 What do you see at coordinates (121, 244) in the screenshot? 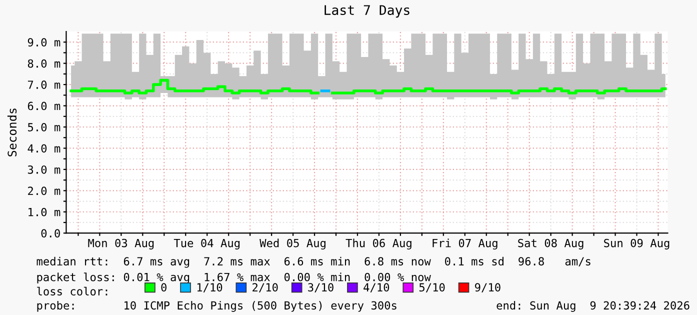
I see `x-tick-label: Mon 03 Aug` at bounding box center [121, 244].